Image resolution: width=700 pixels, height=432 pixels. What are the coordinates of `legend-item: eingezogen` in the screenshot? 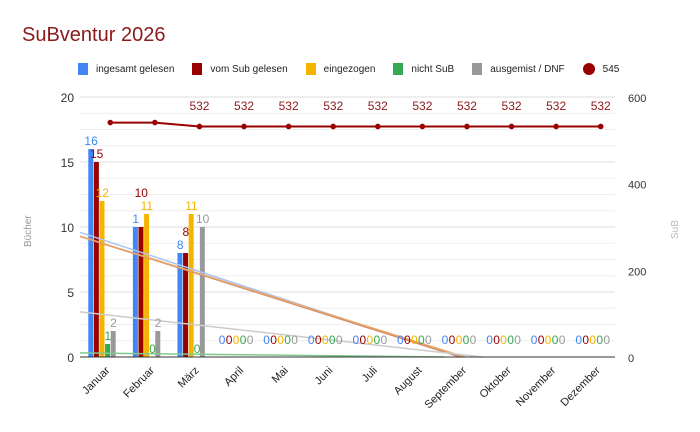 It's located at (340, 69).